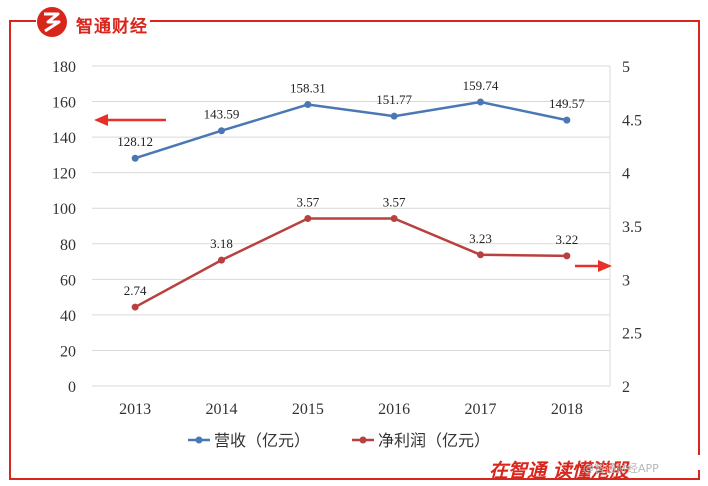 This screenshot has width=708, height=486. I want to click on watermark: @智通财经APP, so click(621, 468).